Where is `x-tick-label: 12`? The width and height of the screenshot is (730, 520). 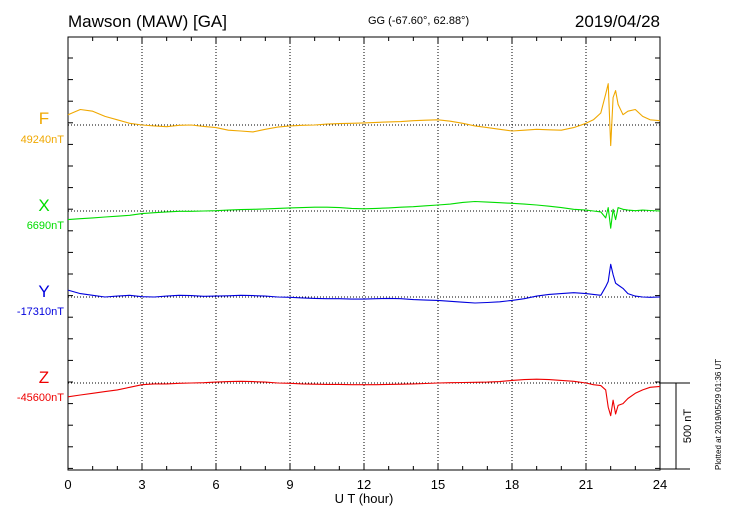
x-tick-label: 12 is located at coordinates (364, 484).